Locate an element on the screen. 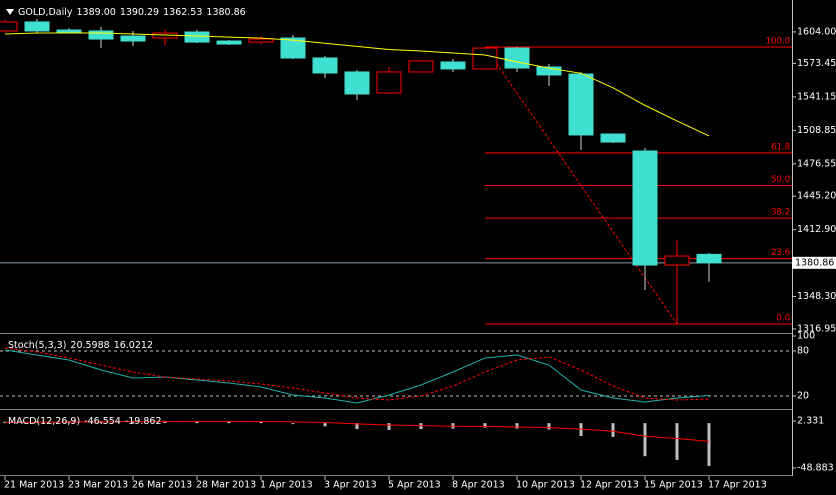 The image size is (836, 495). indicator-title: GOLD,Daily 1389.00 1390.29 1362.53 1380.86 is located at coordinates (132, 12).